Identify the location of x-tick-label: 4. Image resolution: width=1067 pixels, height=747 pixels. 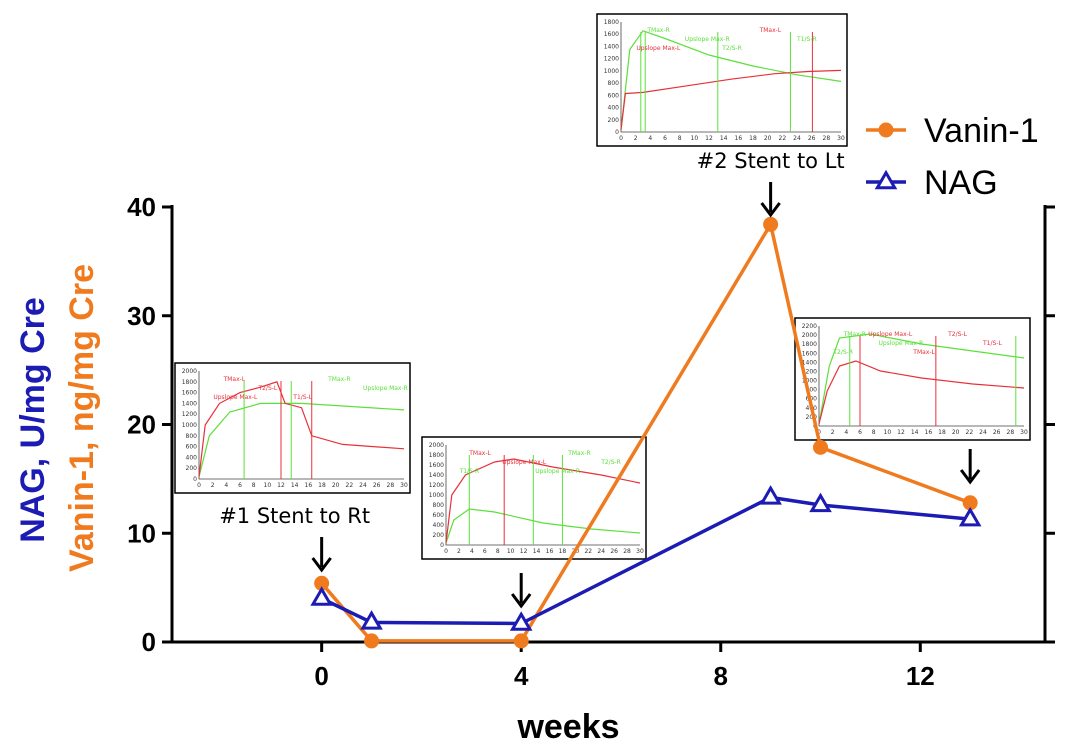
(521, 676).